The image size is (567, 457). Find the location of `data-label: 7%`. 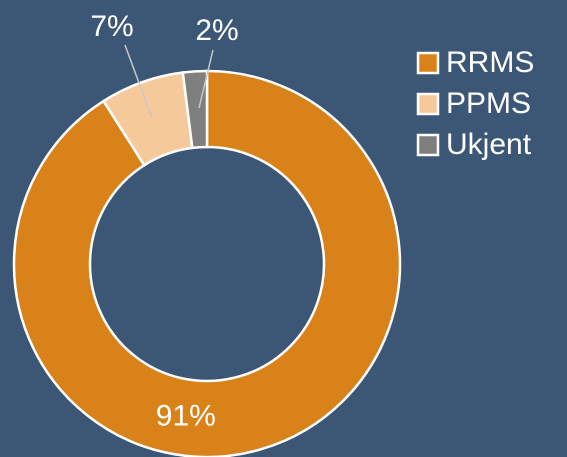

data-label: 7% is located at coordinates (111, 26).